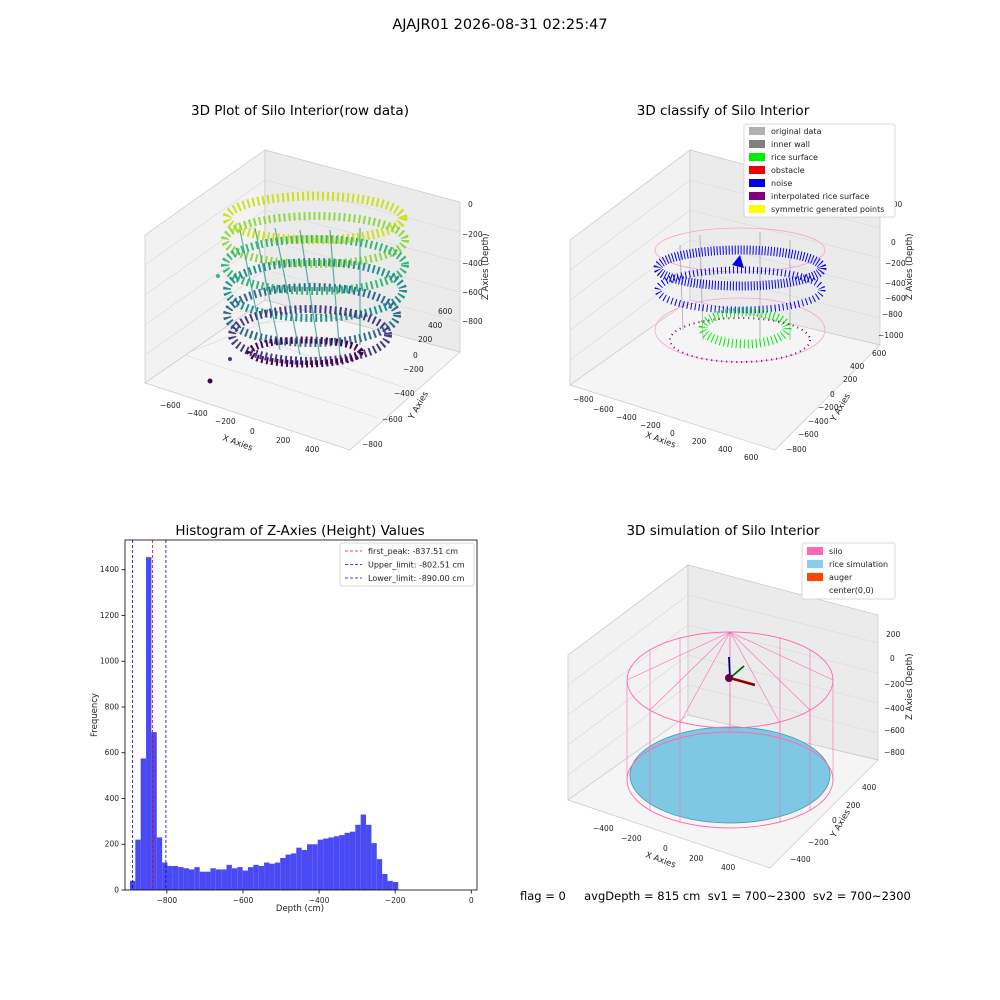 Image resolution: width=1000 pixels, height=1000 pixels. What do you see at coordinates (416, 565) in the screenshot?
I see `legend-label: Upper_limit: -802.51 cm` at bounding box center [416, 565].